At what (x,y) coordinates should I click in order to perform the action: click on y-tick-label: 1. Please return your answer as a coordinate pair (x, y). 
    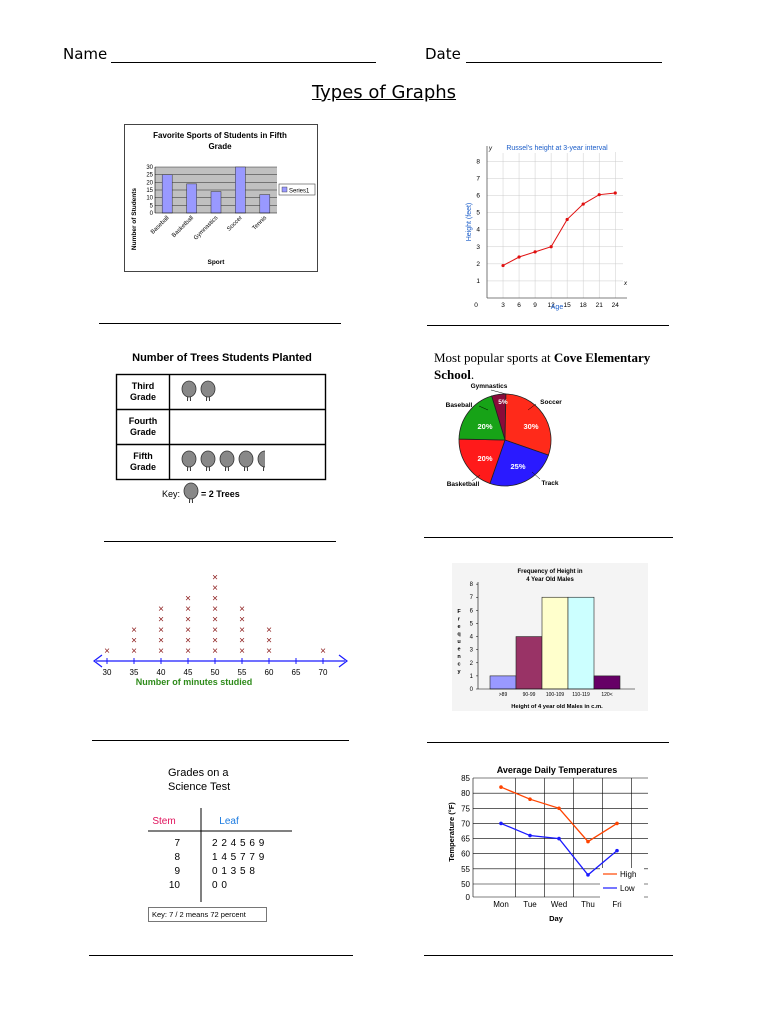
    Looking at the image, I should click on (472, 677).